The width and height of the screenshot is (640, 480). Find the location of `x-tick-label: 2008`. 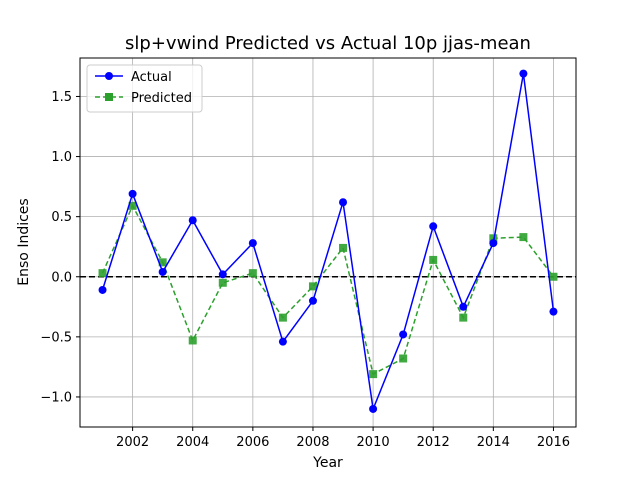

x-tick-label: 2008 is located at coordinates (312, 442).